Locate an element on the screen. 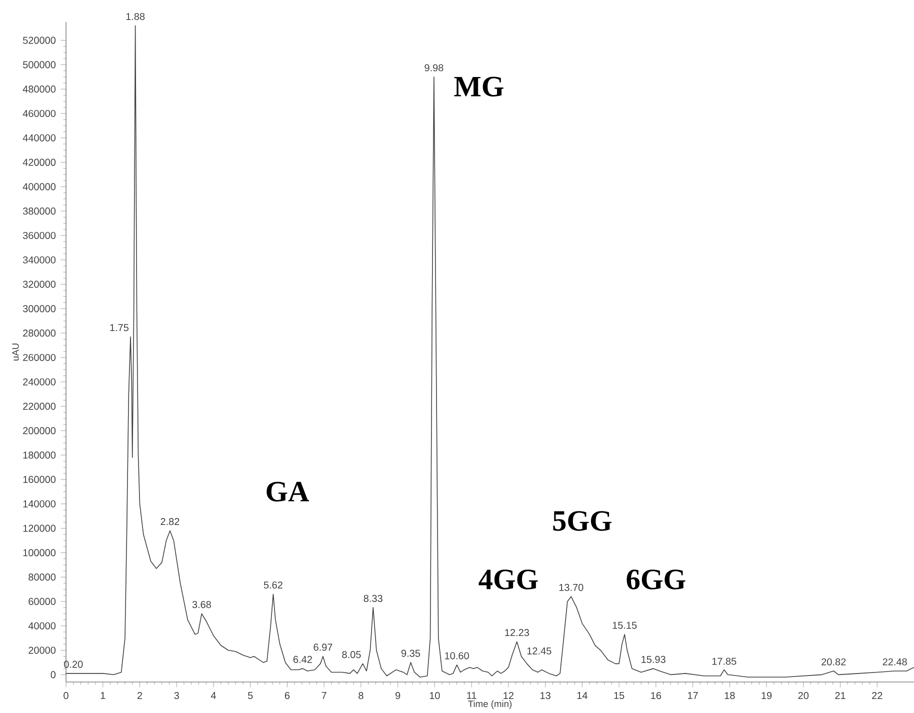 This screenshot has height=713, width=914. x-tick-label: 10 is located at coordinates (435, 696).